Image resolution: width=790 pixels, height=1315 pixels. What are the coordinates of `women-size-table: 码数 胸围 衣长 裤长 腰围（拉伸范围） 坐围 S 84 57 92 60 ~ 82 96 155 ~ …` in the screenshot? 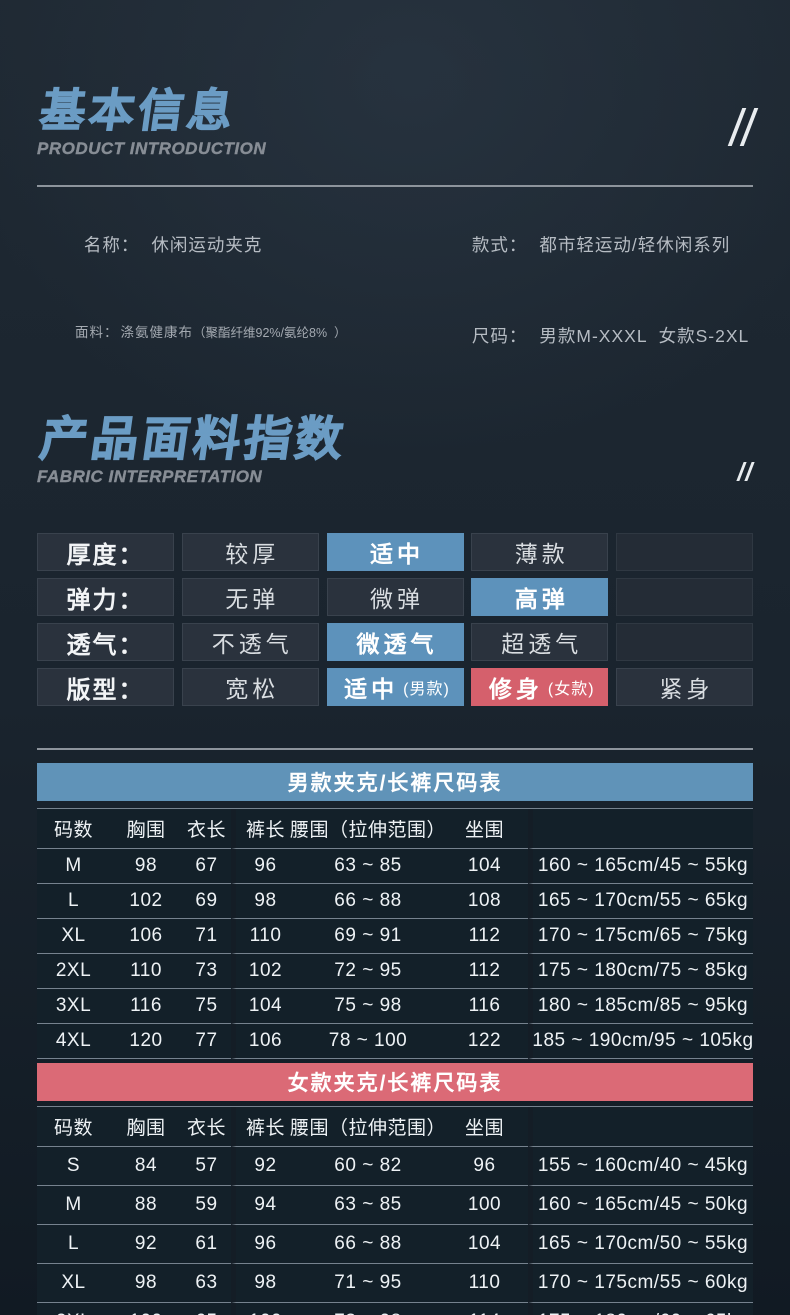 It's located at (395, 1210).